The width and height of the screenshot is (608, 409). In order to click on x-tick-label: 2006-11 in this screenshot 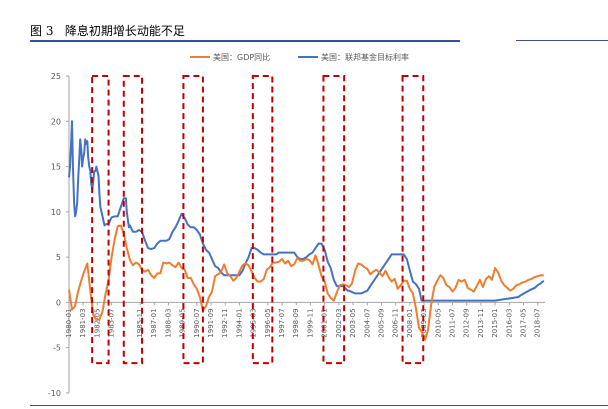, I will do `click(396, 322)`.